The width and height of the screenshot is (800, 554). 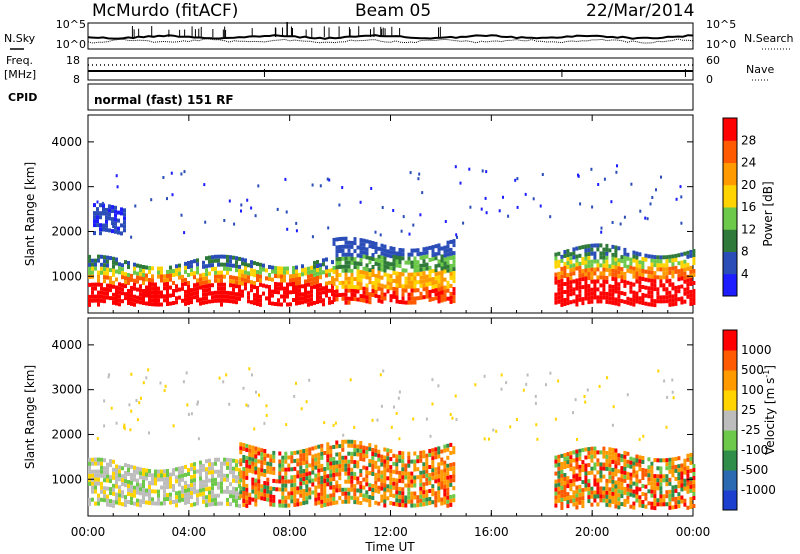 What do you see at coordinates (390, 97) in the screenshot?
I see `cpid-panel-frame` at bounding box center [390, 97].